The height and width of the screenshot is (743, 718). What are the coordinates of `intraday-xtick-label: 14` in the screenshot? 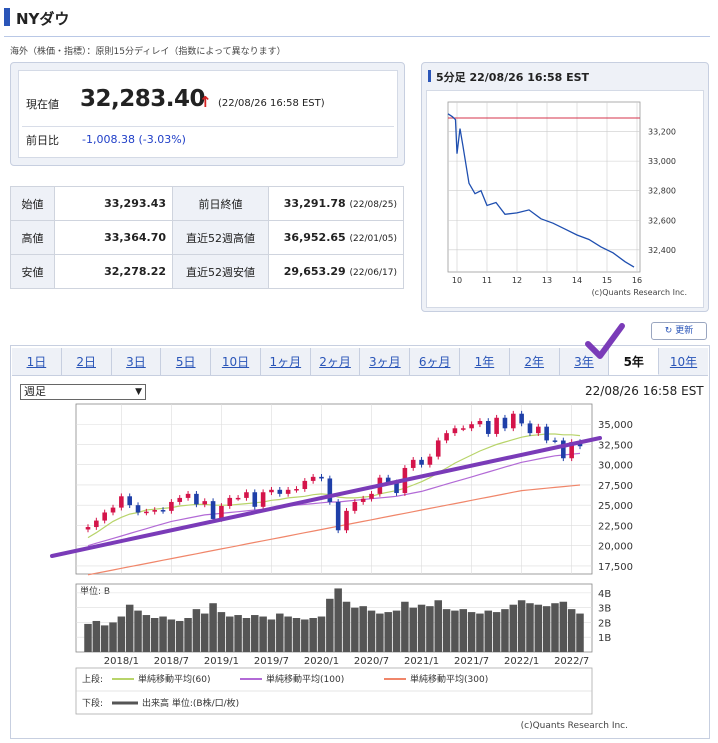 It's located at (577, 280).